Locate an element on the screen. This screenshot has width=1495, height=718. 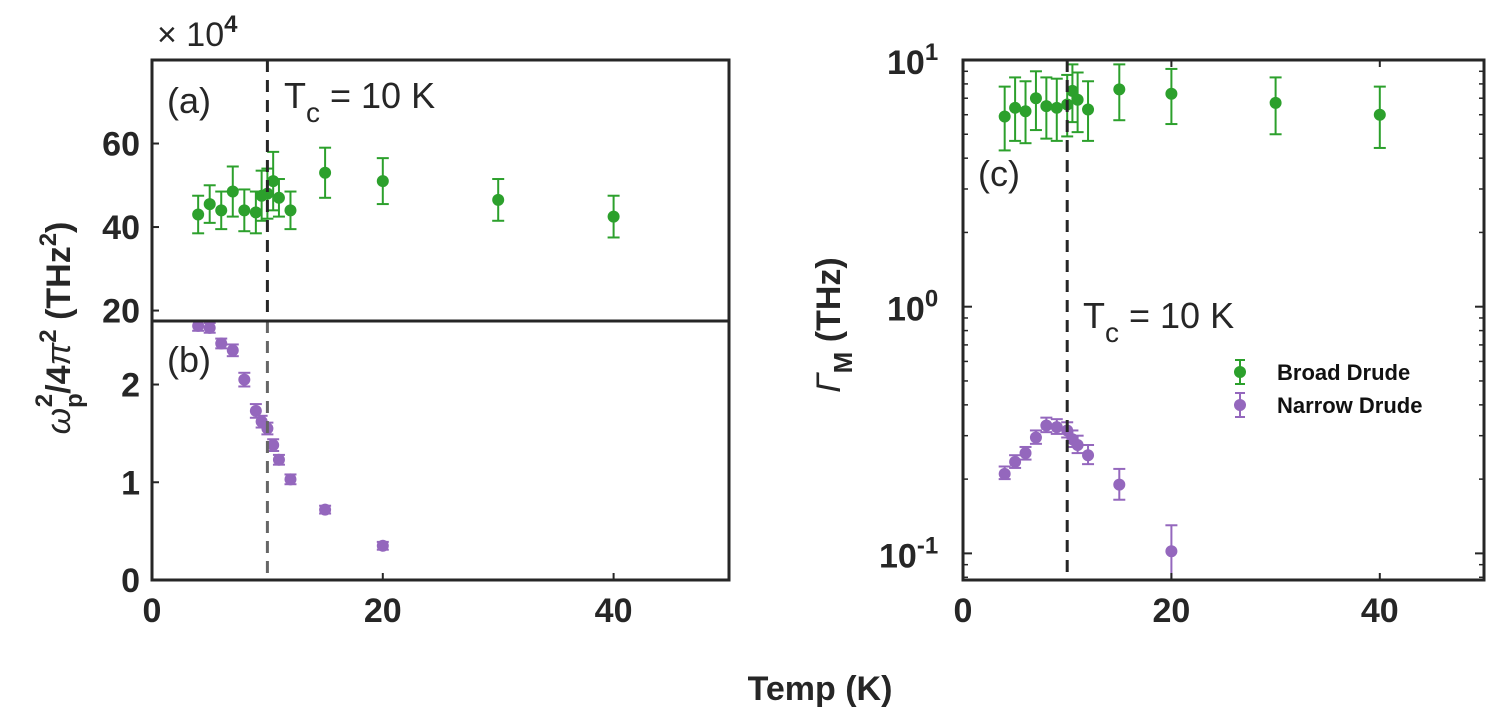
right-y-axis-label: ΓM (THz) is located at coordinates (834, 324).